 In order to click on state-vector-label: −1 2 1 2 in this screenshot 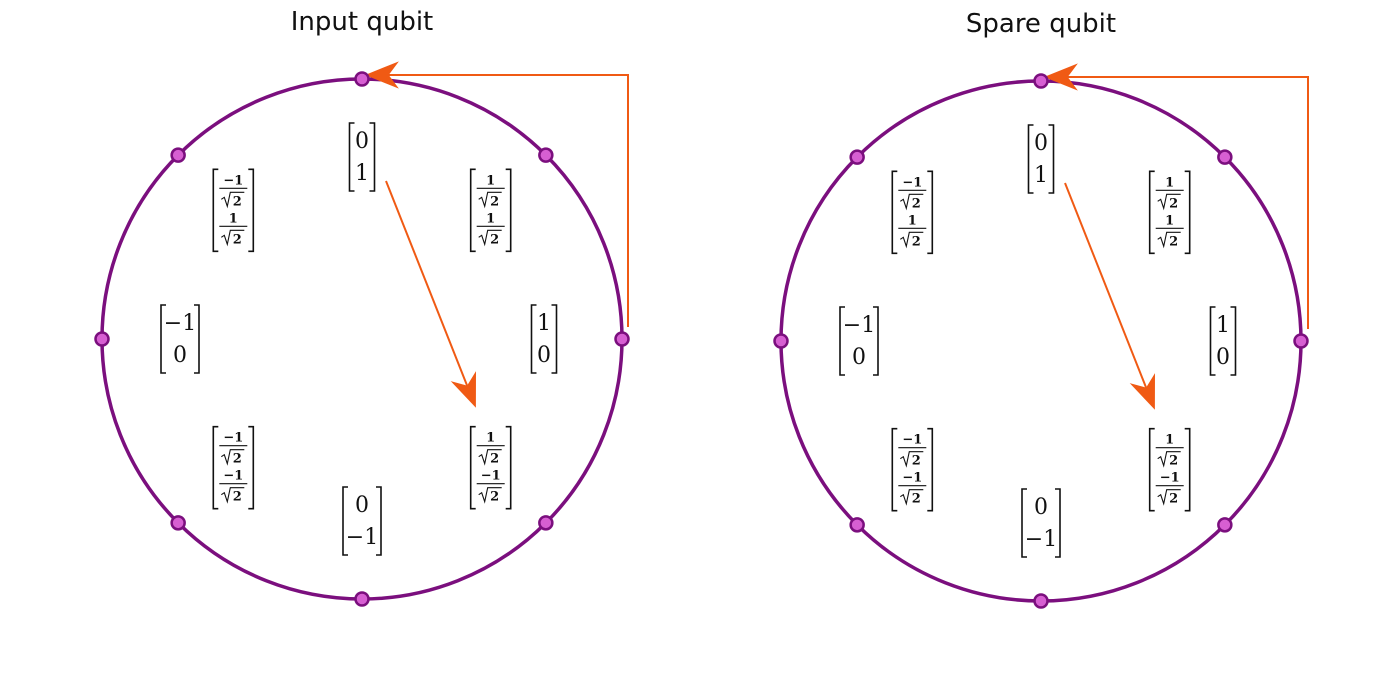, I will do `click(912, 212)`.